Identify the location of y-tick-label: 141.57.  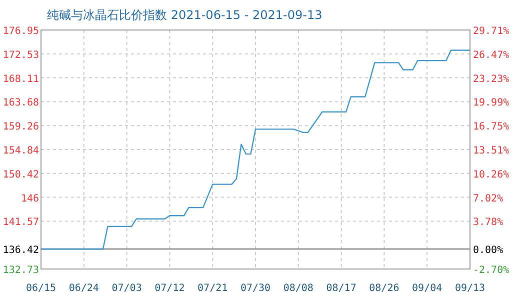
(20, 222).